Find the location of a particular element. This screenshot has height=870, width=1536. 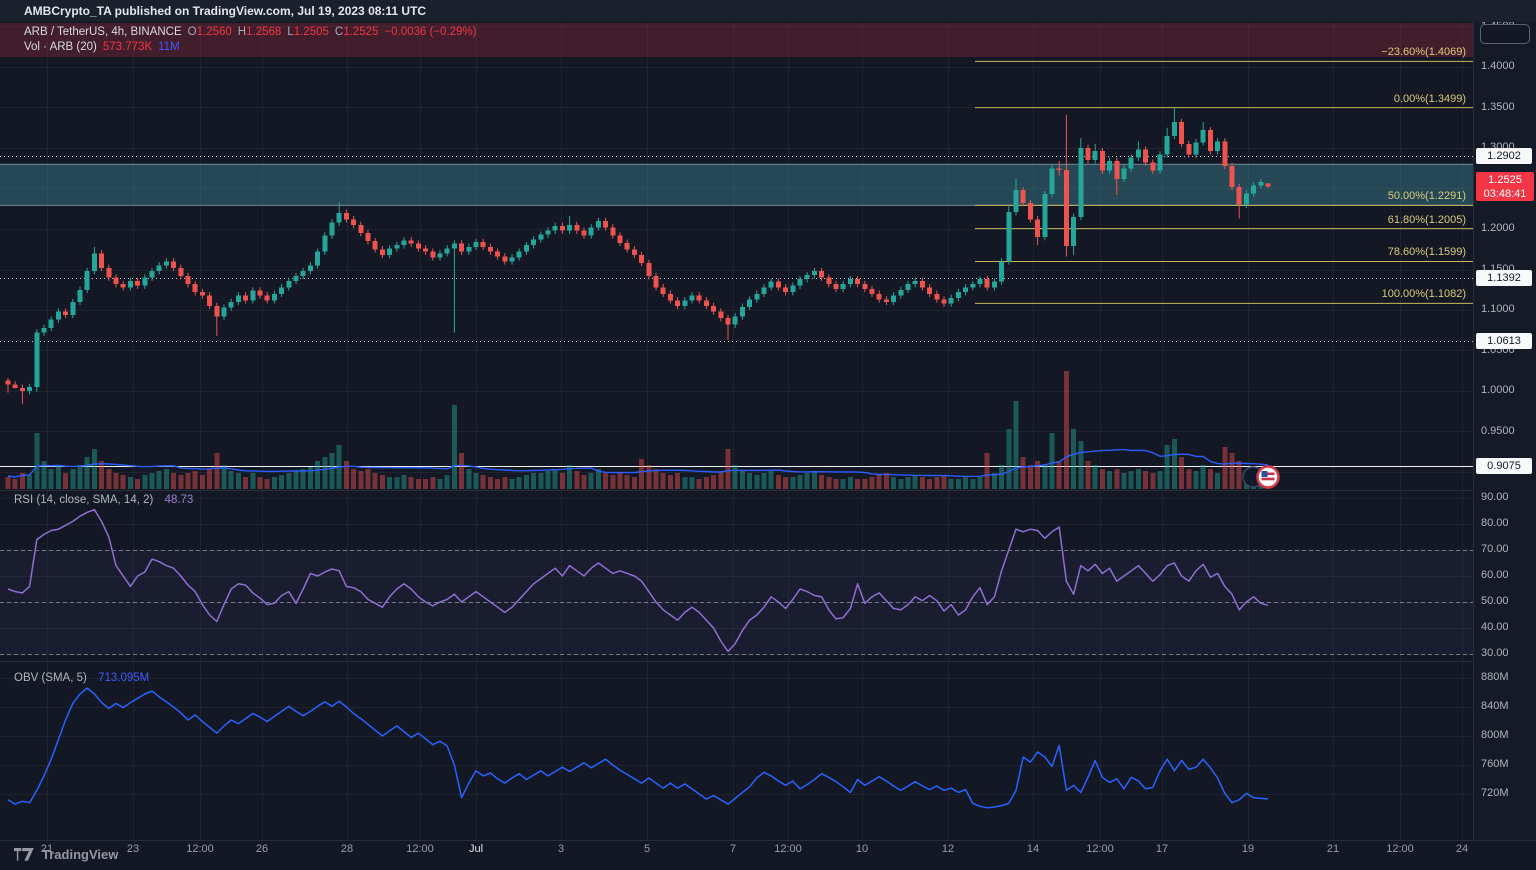

time-axis-label: 3 is located at coordinates (561, 849).